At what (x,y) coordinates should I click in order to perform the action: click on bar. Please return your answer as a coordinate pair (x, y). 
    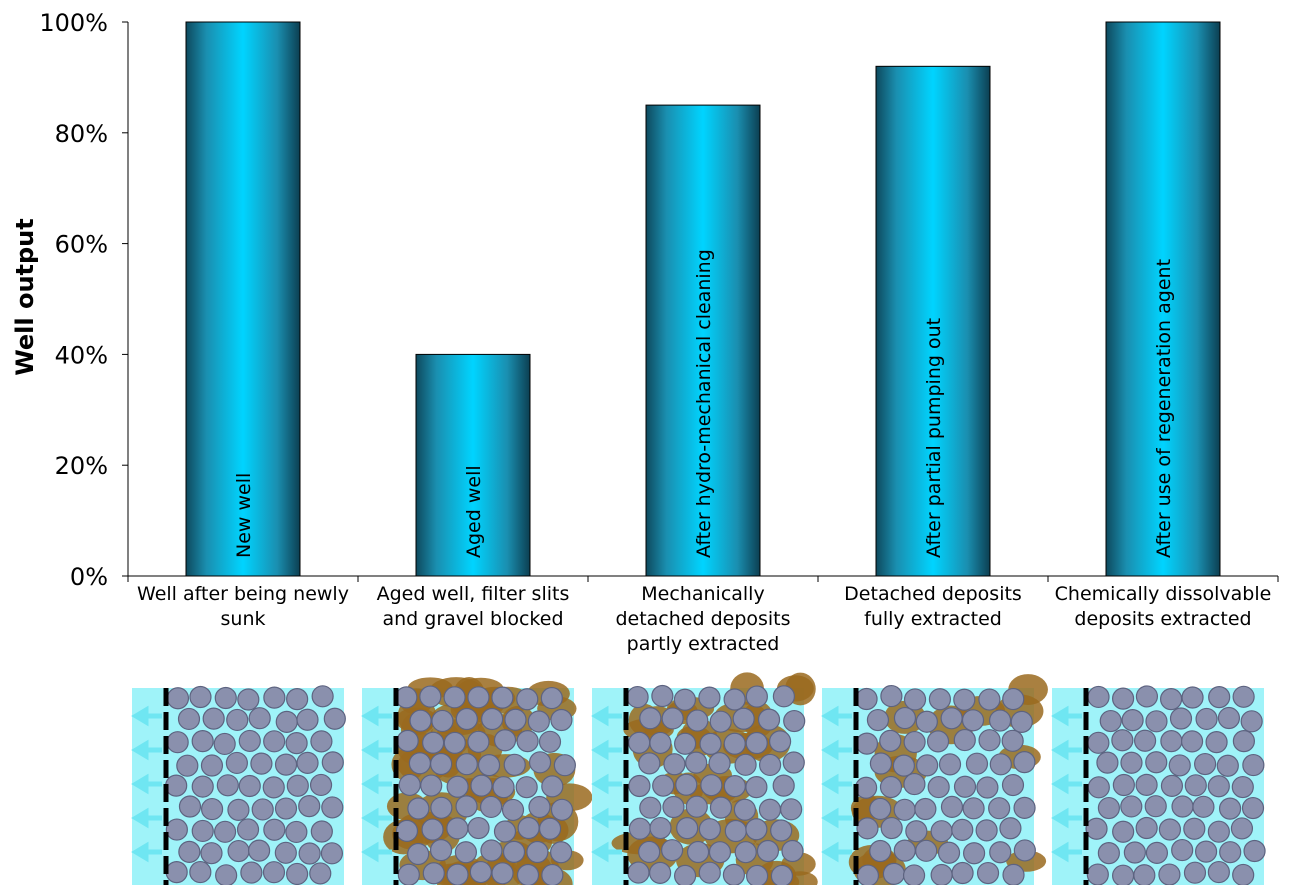
    Looking at the image, I should click on (703, 340).